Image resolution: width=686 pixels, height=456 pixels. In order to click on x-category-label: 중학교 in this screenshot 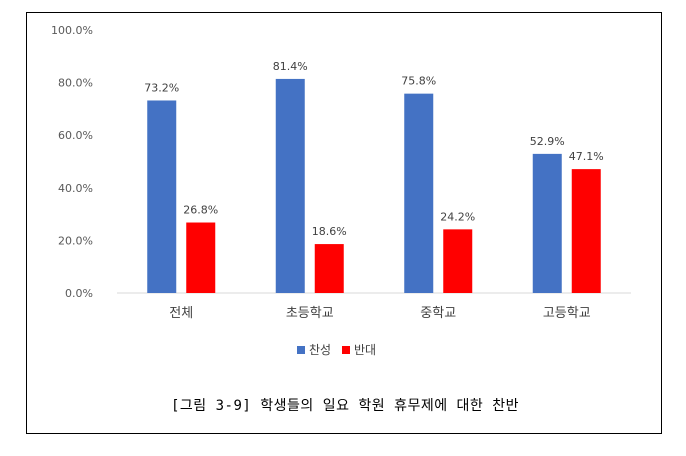, I will do `click(438, 313)`.